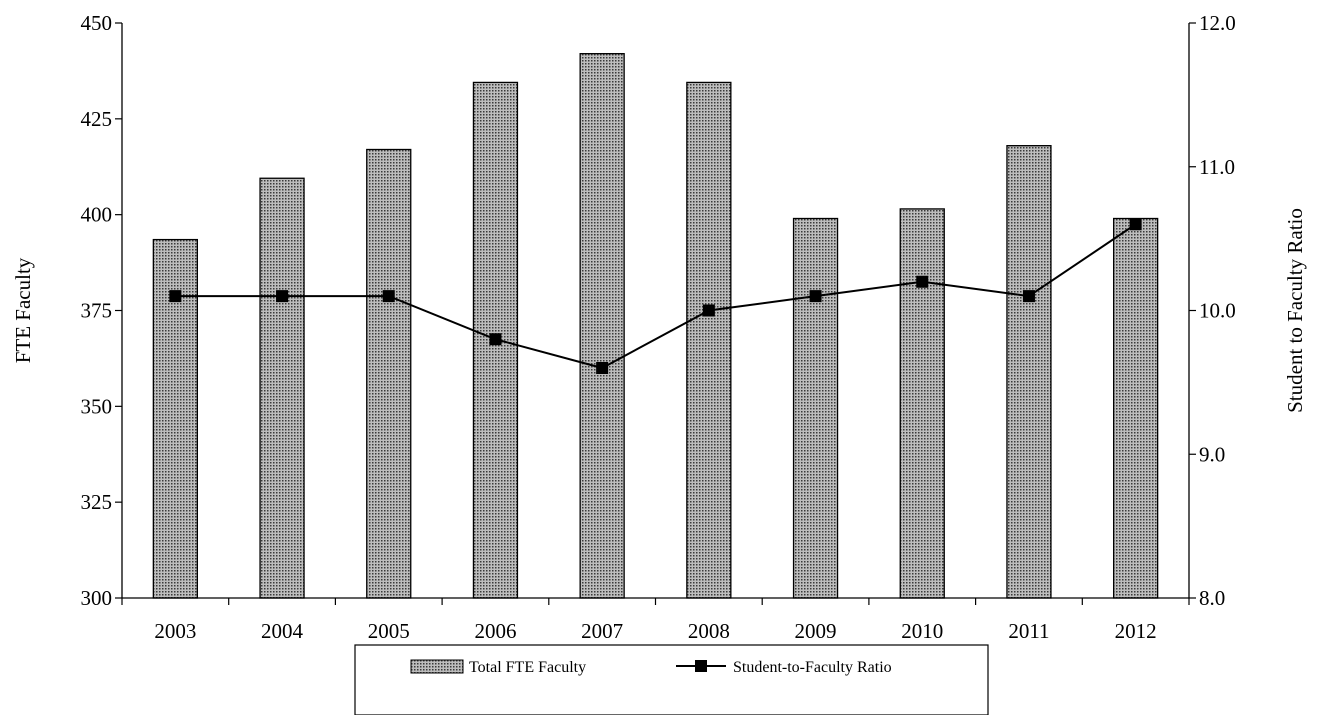 The height and width of the screenshot is (715, 1317). I want to click on x-tick-label: 2006, so click(495, 631).